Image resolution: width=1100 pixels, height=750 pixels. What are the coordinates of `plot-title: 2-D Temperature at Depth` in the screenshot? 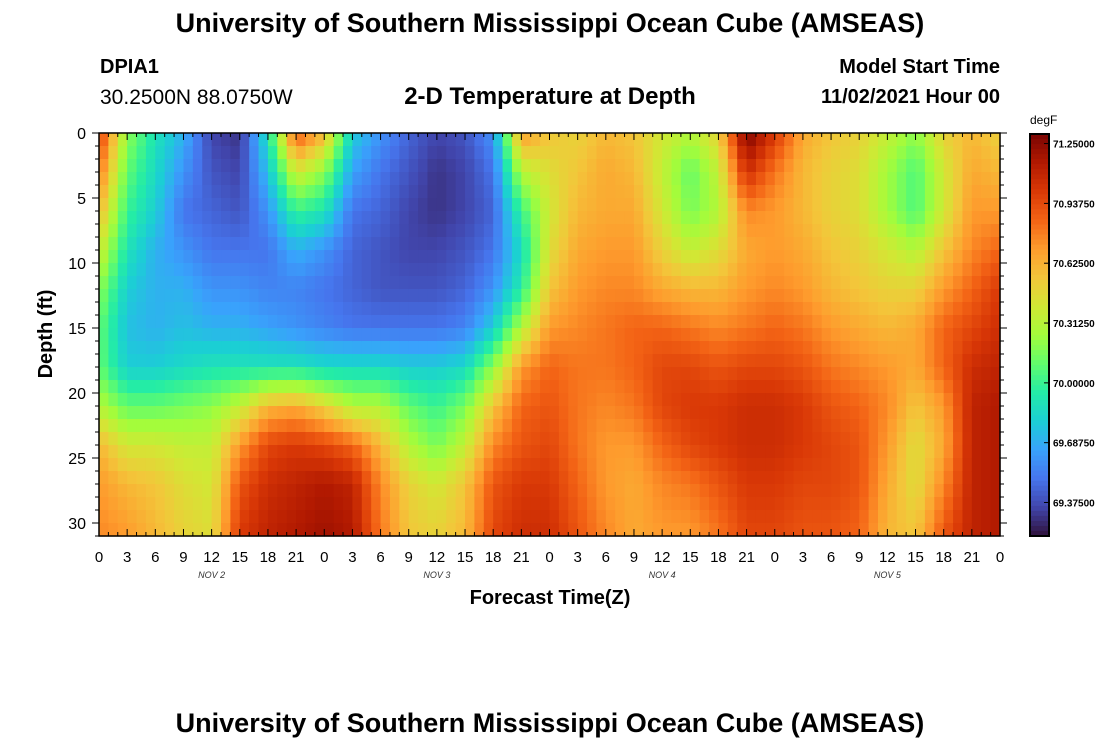 It's located at (550, 96).